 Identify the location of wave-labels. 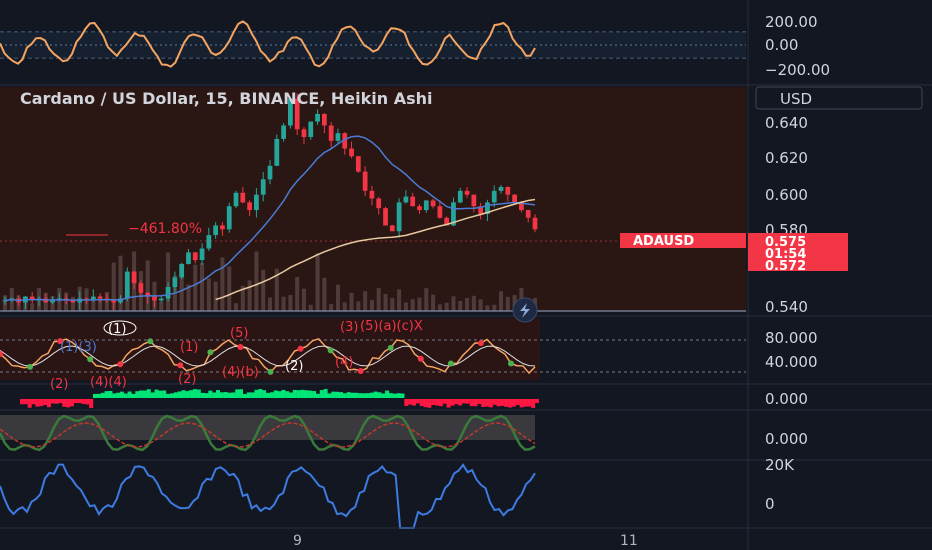
(120, 328).